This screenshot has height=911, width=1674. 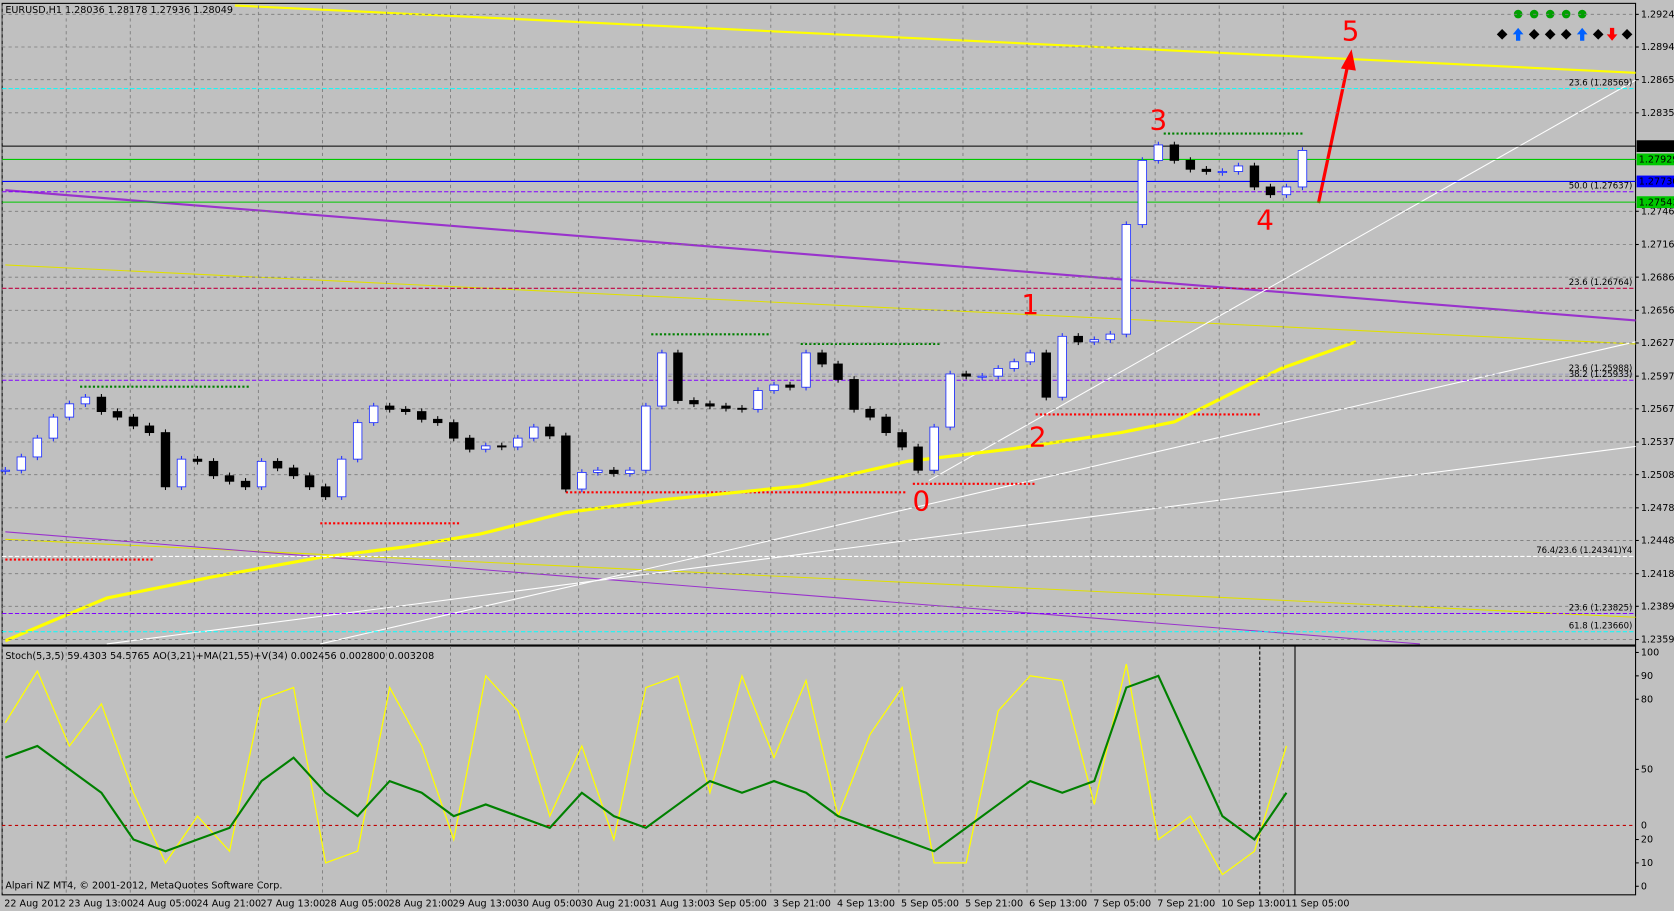 I want to click on y-tick-label: 100, so click(x=1650, y=653).